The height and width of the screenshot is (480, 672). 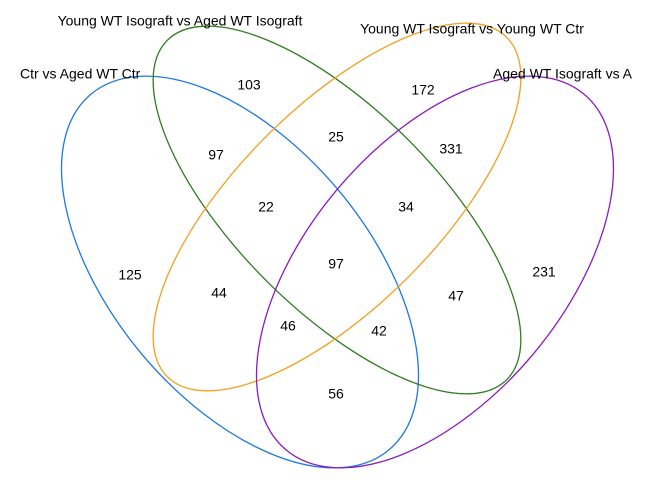 I want to click on set-label: Young WT Isograft vs Aged WT Isograft, so click(x=180, y=21).